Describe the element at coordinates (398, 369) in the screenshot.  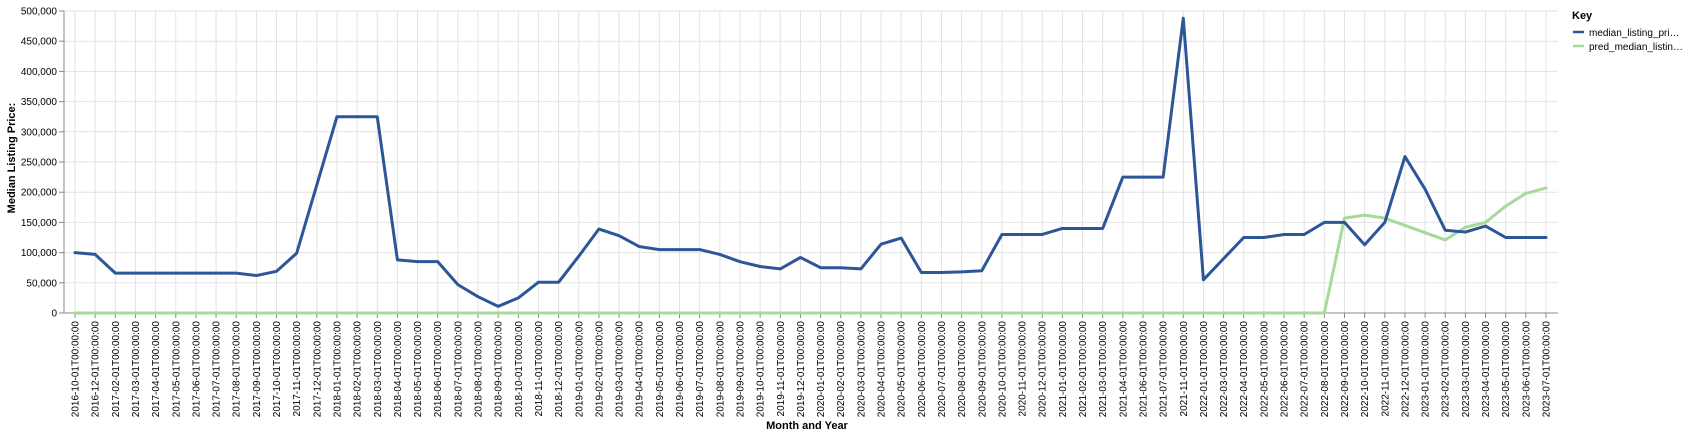
I see `x-tick-label: 2018-04-01T00:00:00` at that location.